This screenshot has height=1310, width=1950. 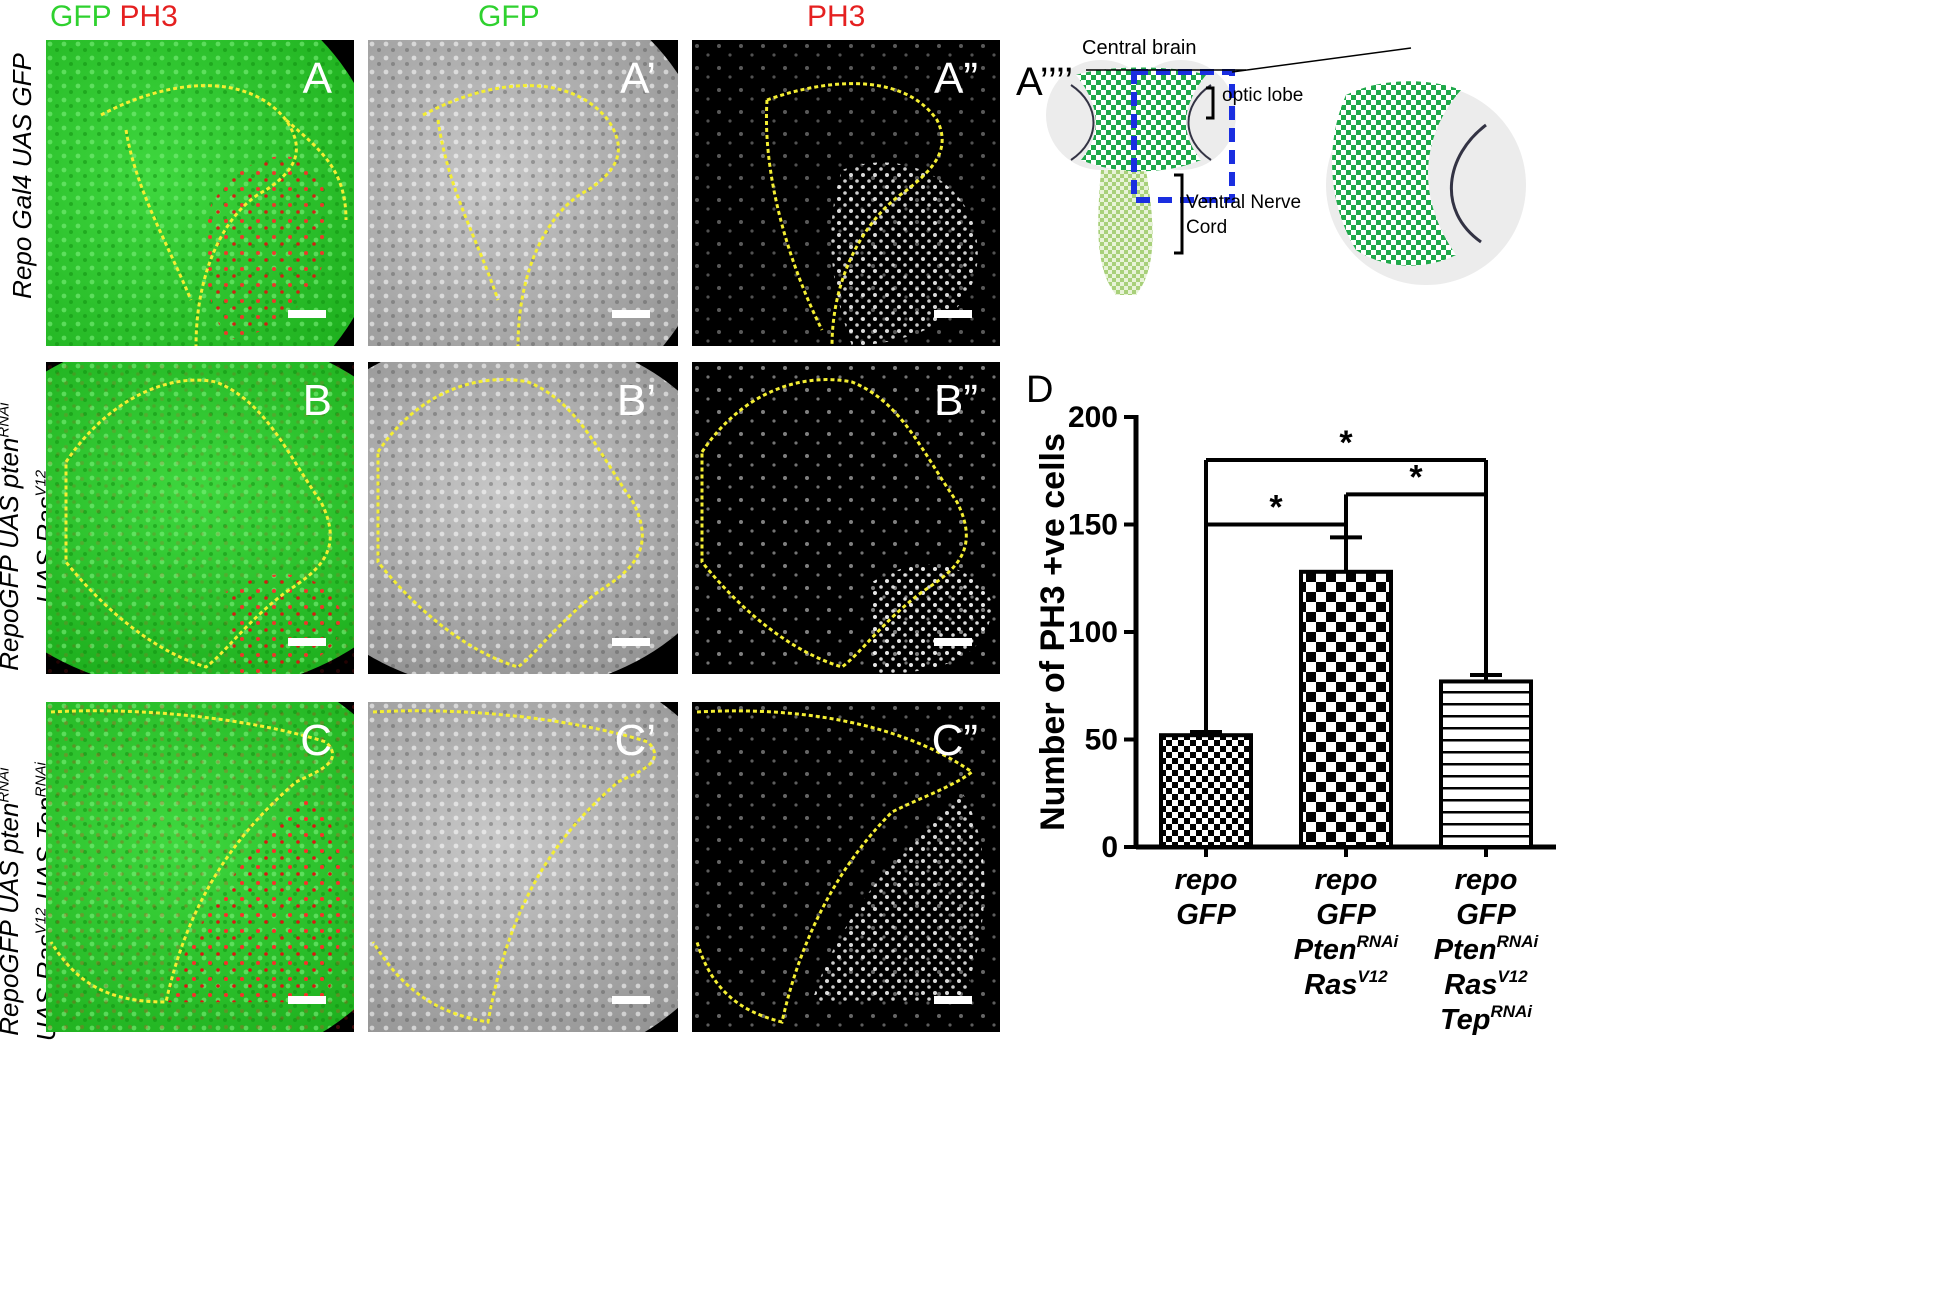 I want to click on panel-c-merge: C, so click(x=200, y=867).